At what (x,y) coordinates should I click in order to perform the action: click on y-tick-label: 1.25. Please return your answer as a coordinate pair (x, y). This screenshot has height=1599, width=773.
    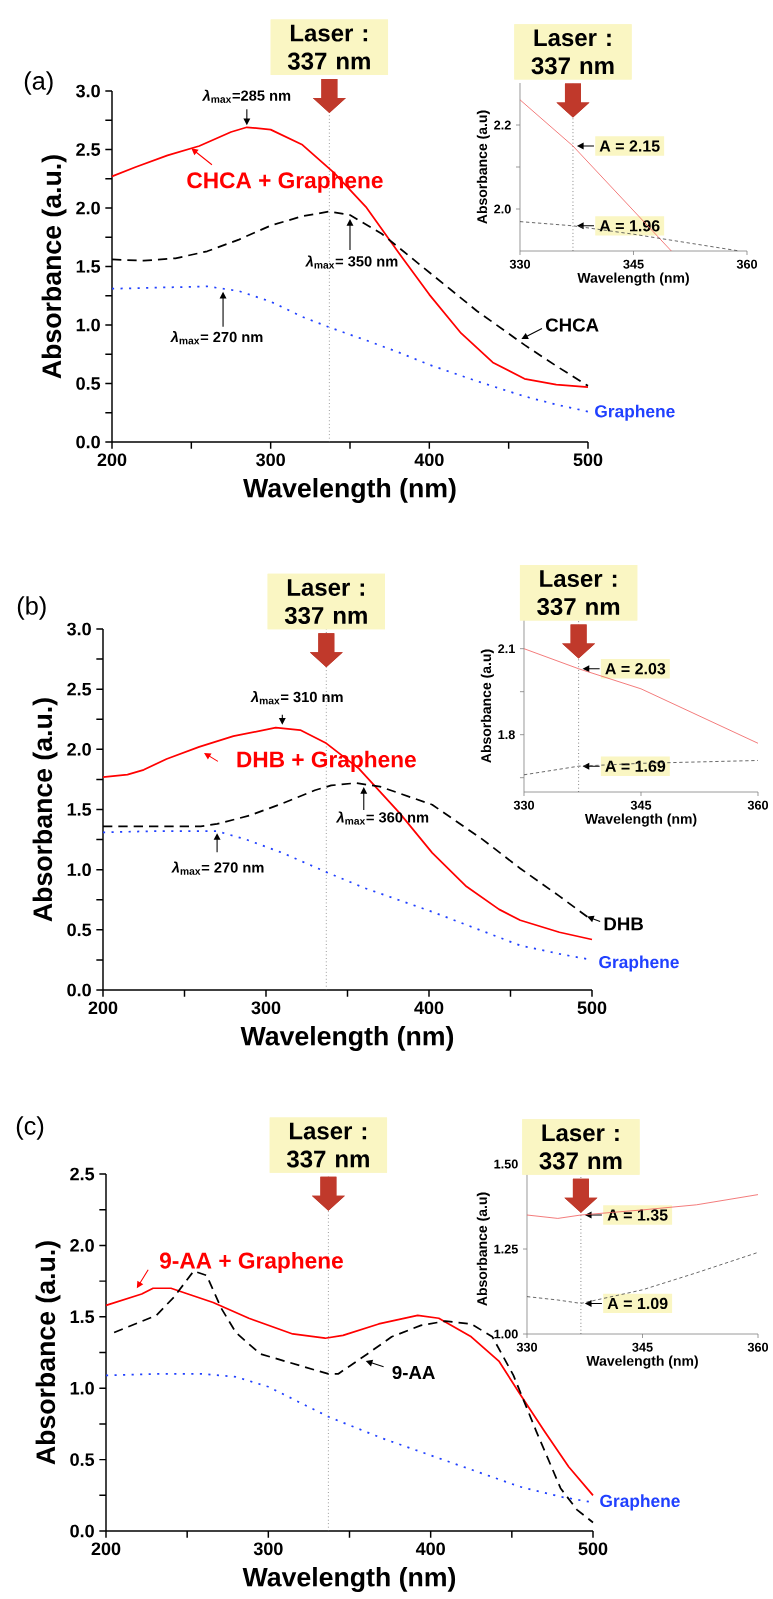
    Looking at the image, I should click on (506, 1249).